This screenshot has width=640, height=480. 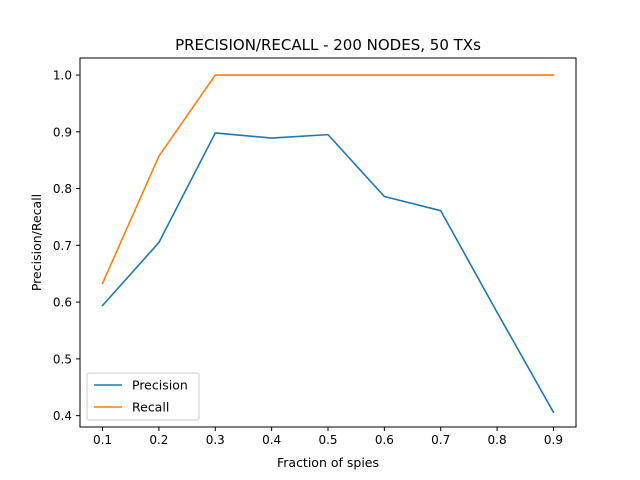 I want to click on x-tick-label: 0.7, so click(x=440, y=440).